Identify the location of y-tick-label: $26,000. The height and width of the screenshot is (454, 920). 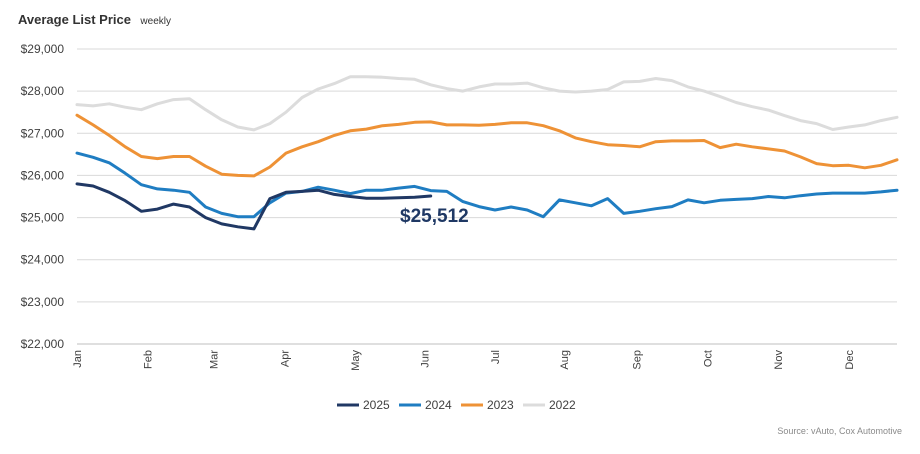
(43, 175).